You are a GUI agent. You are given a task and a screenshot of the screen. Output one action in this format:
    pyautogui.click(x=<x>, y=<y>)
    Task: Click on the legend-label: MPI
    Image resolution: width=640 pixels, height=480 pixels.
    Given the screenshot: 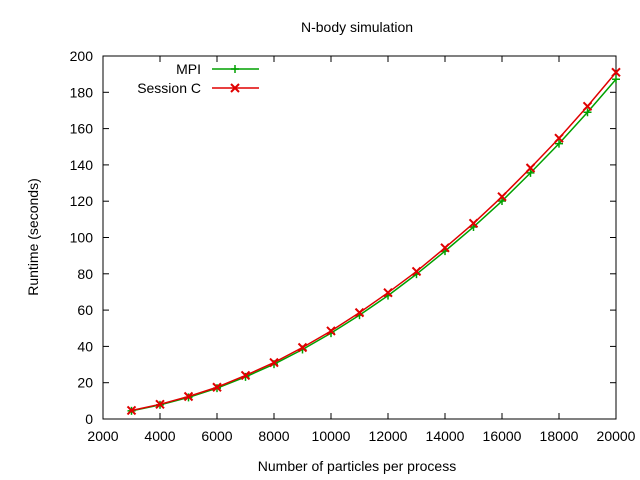 What is the action you would take?
    pyautogui.click(x=188, y=69)
    